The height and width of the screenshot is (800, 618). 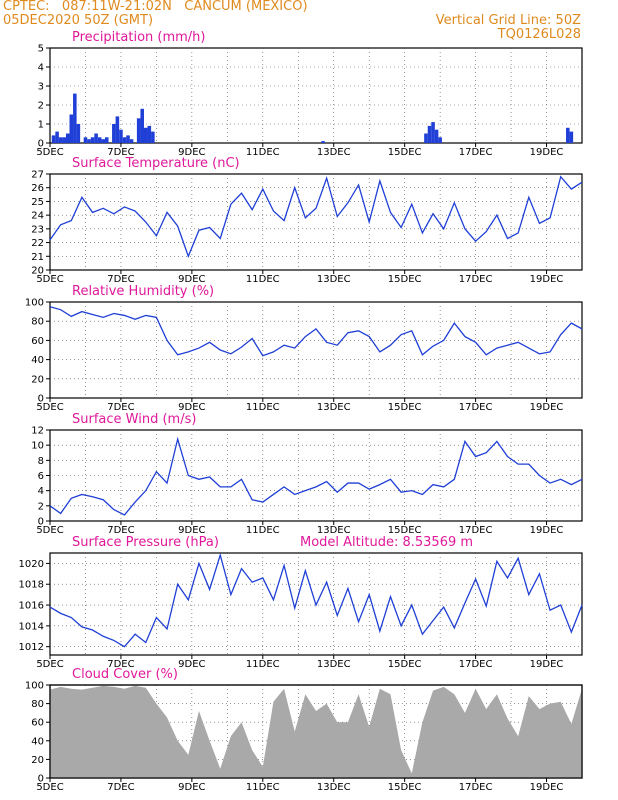 What do you see at coordinates (31, 606) in the screenshot?
I see `y-tick-label: 1016` at bounding box center [31, 606].